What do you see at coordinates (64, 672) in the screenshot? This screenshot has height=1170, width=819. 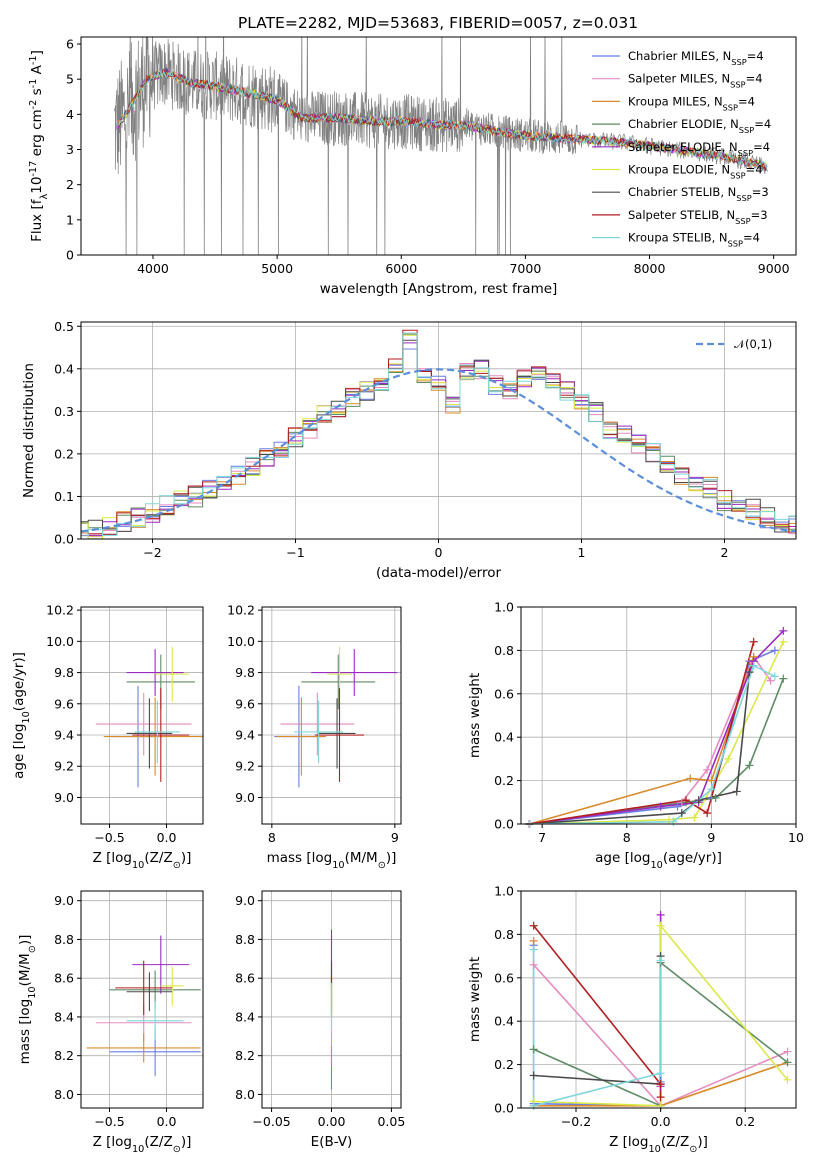 I see `y-tick-label: 9.8` at bounding box center [64, 672].